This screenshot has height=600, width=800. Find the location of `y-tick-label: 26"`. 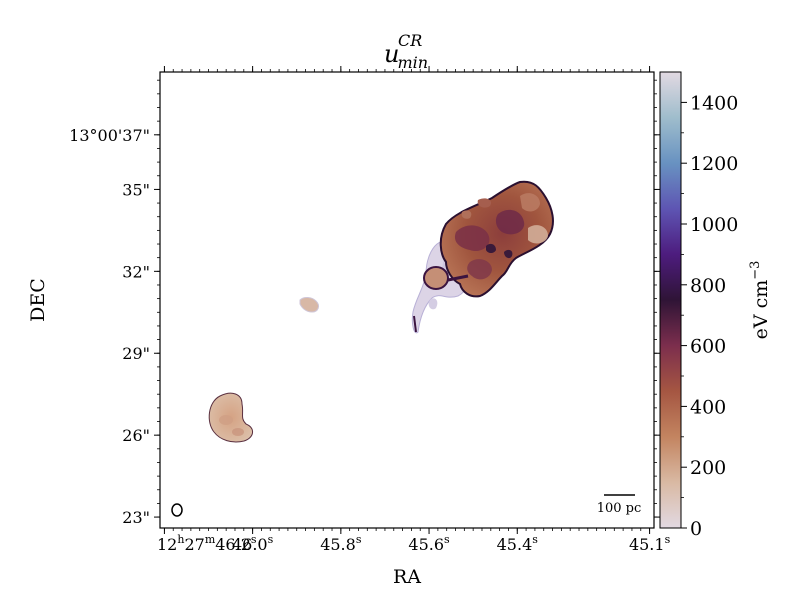

y-tick-label: 26" is located at coordinates (136, 435).